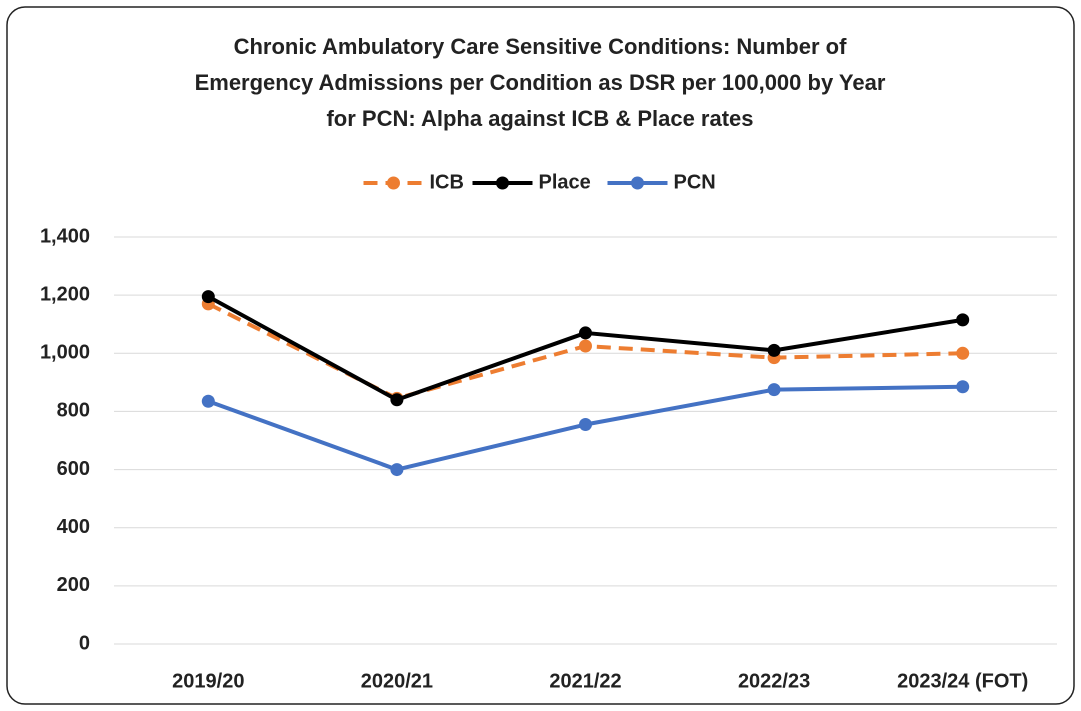 Image resolution: width=1081 pixels, height=711 pixels. I want to click on y-tick-label: 1,400, so click(65, 236).